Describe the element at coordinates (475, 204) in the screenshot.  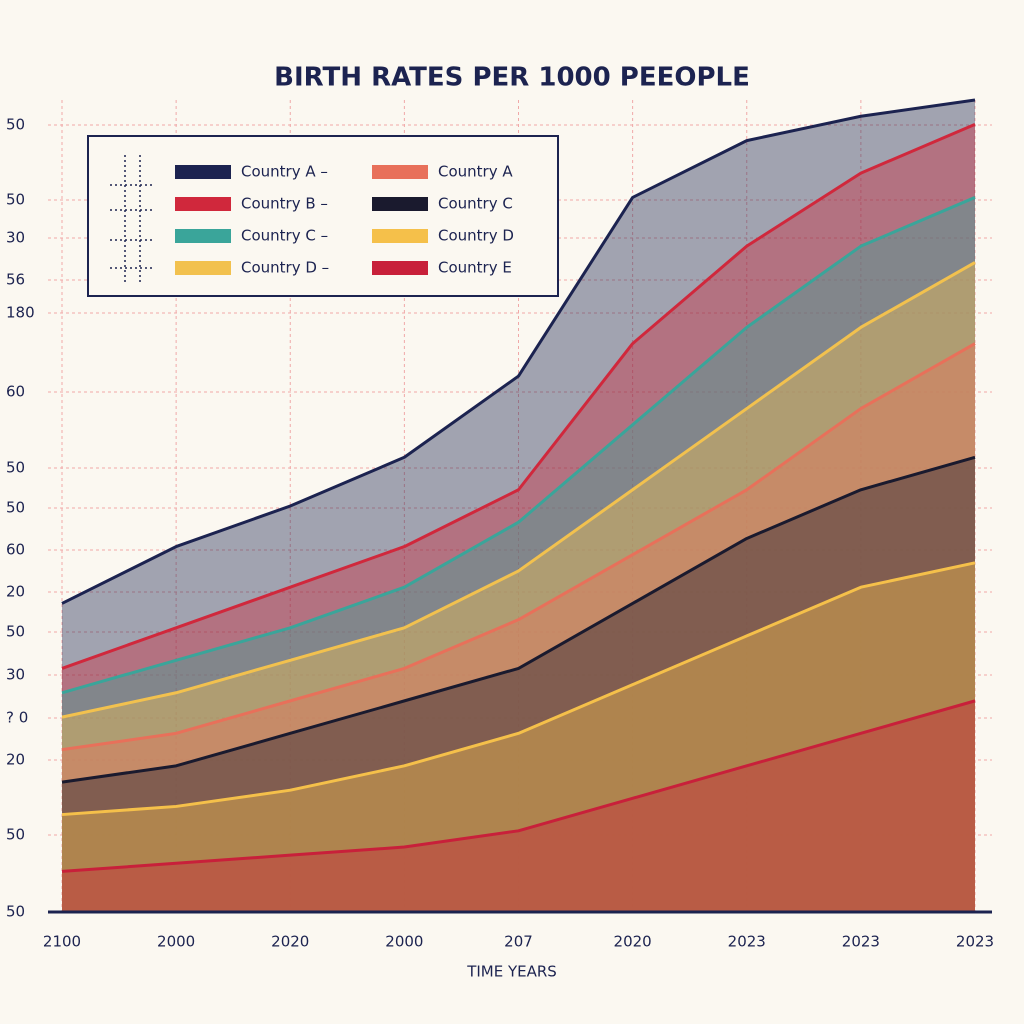
I see `legend-label: Country C` at that location.